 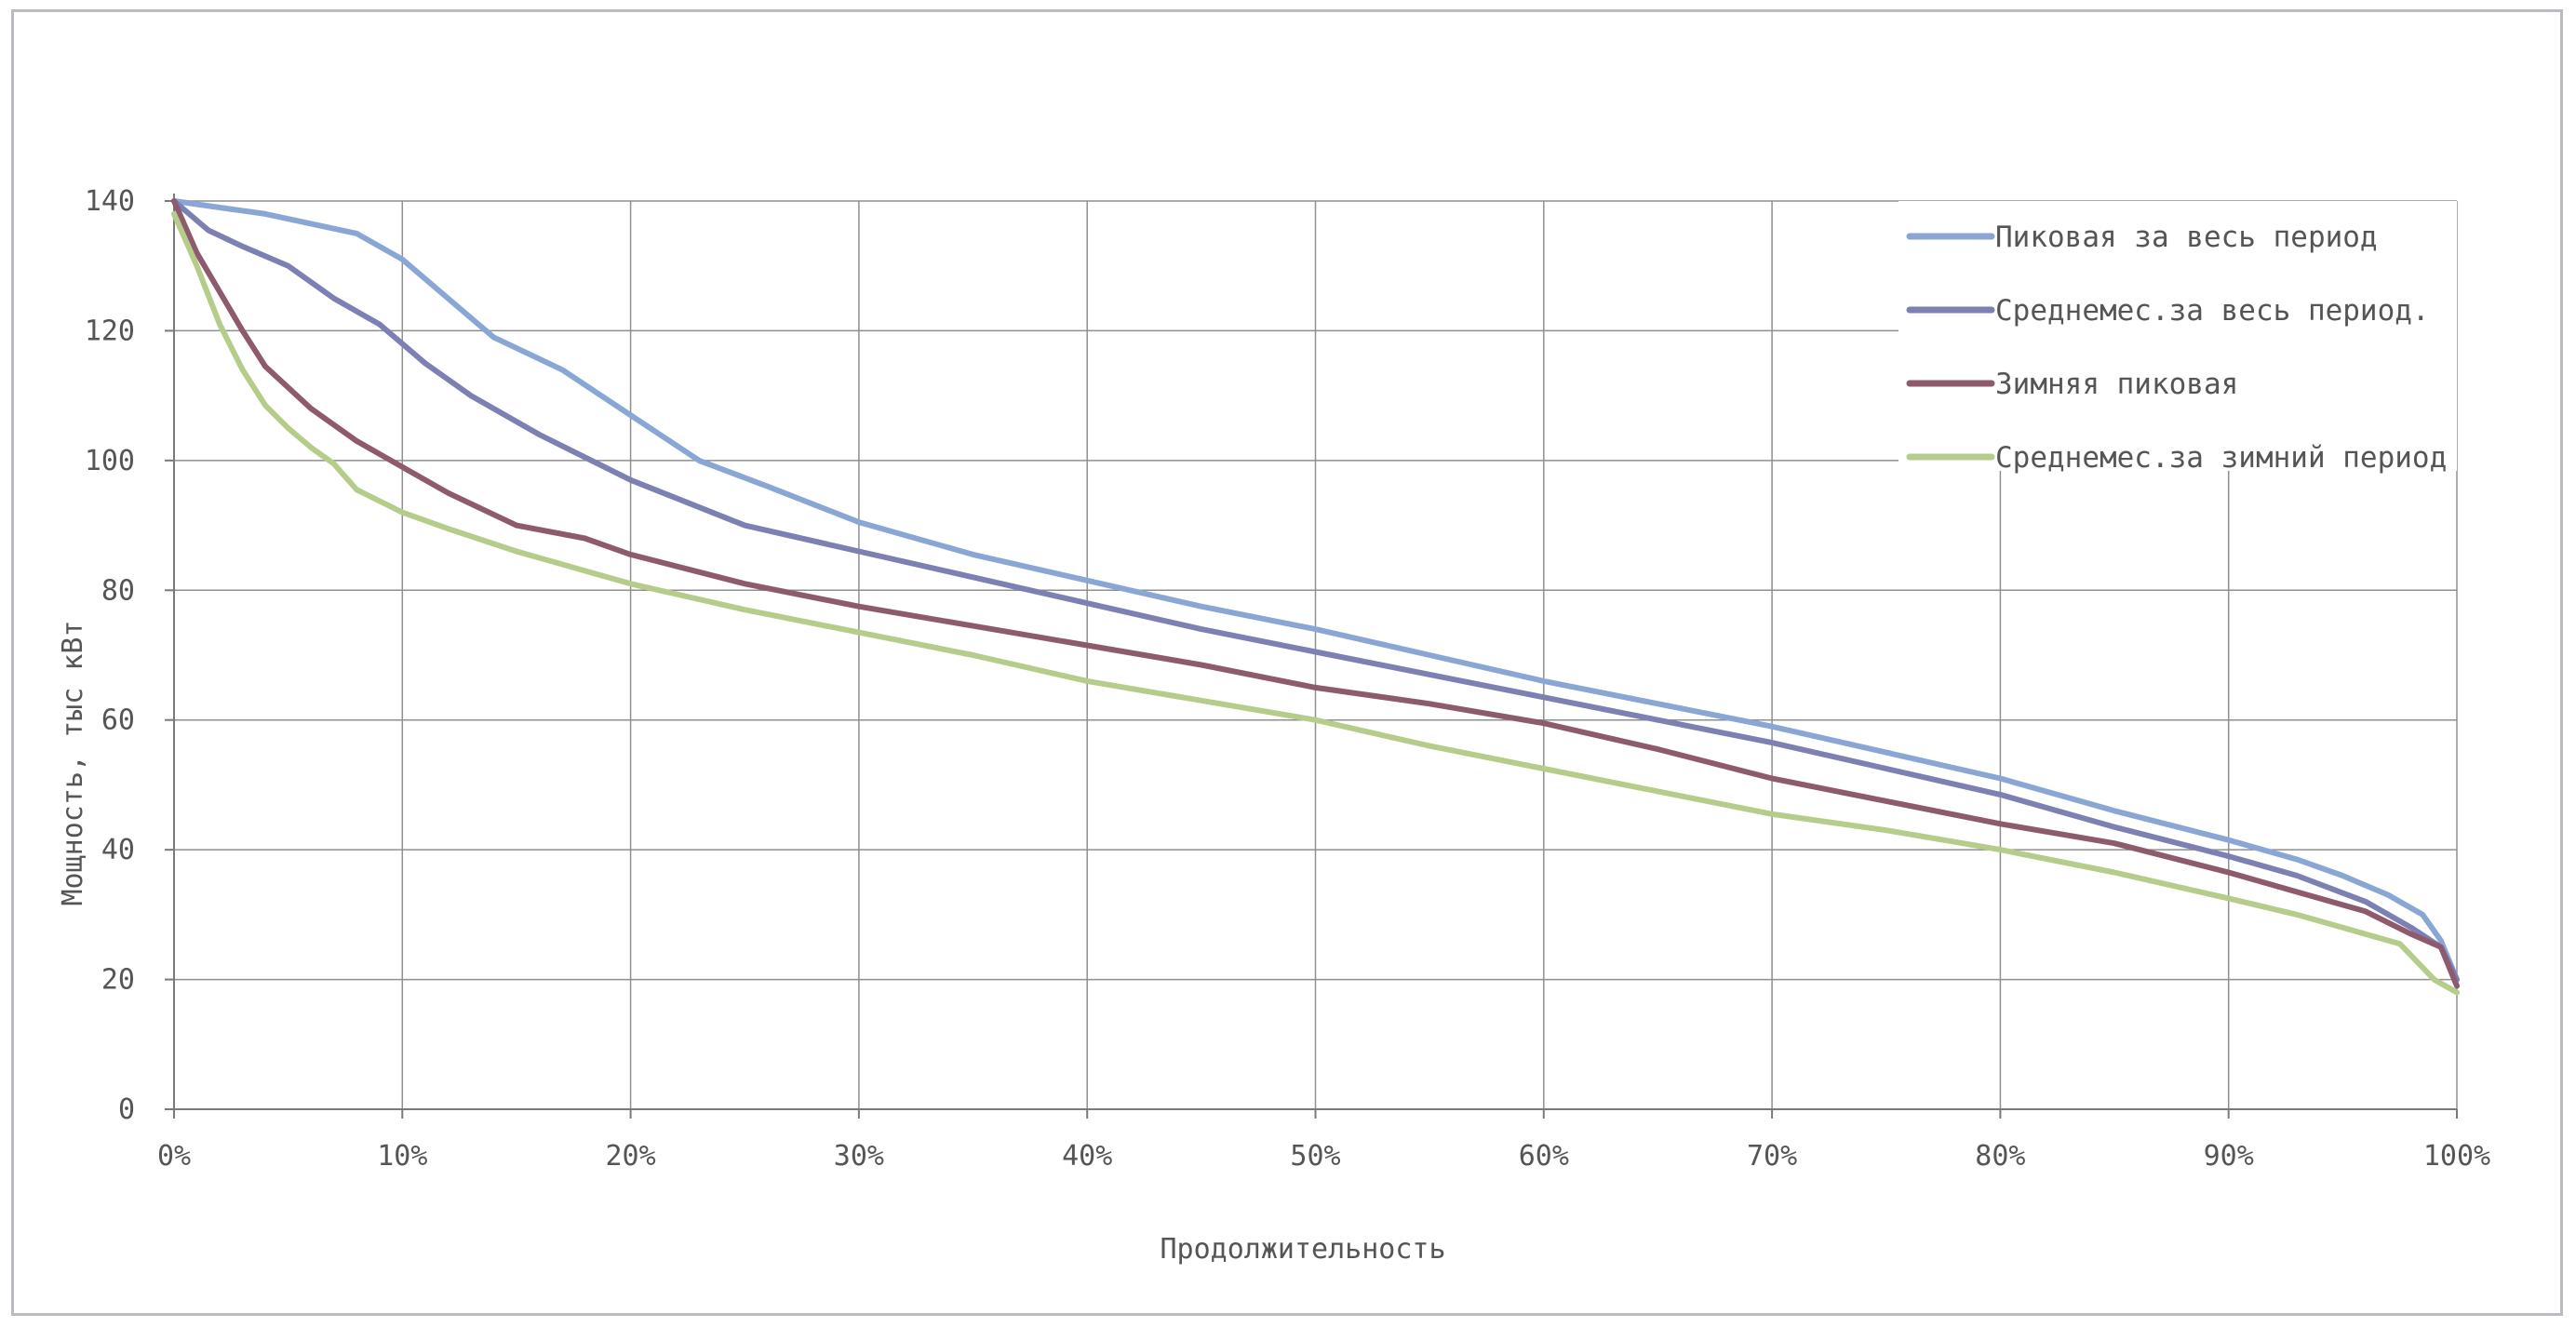 What do you see at coordinates (118, 720) in the screenshot?
I see `y-tick-label: 60` at bounding box center [118, 720].